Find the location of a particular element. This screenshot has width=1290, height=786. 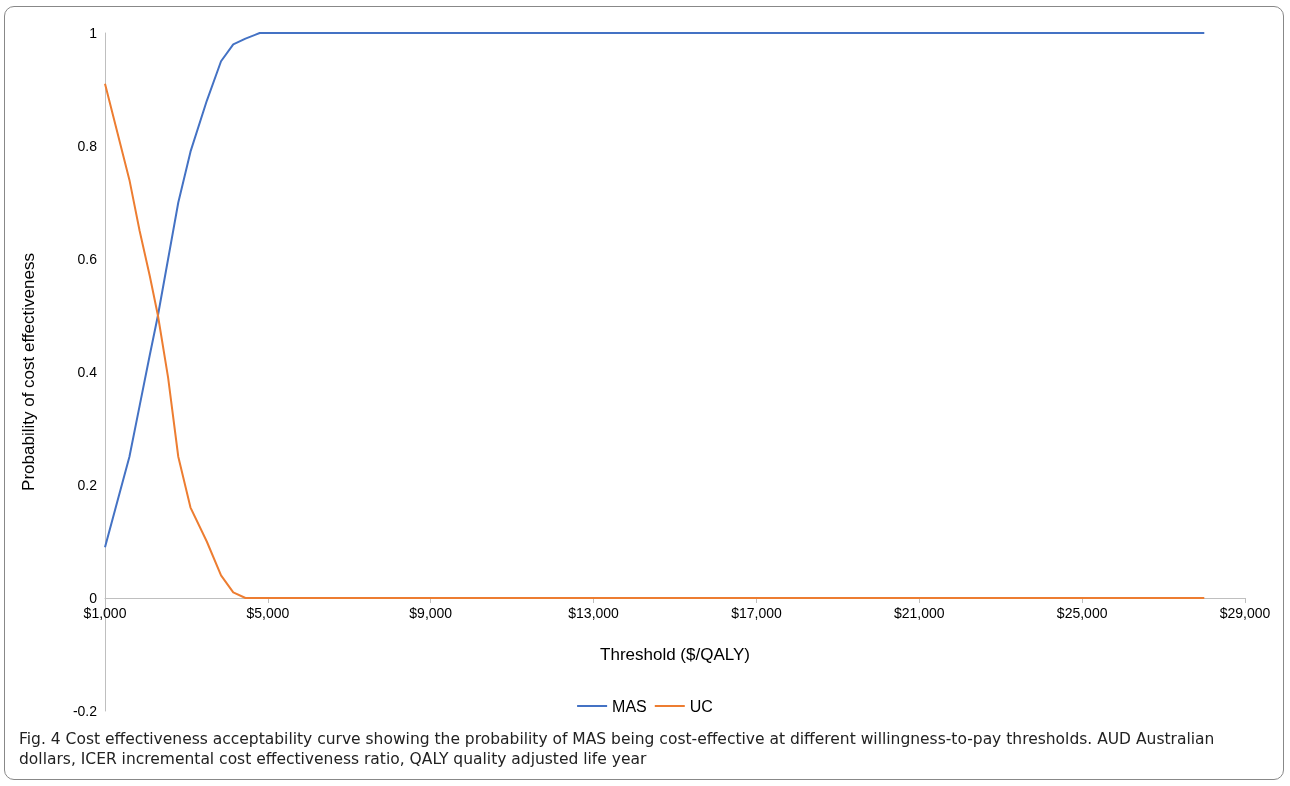

x-tick-label: $5,000 is located at coordinates (268, 613).